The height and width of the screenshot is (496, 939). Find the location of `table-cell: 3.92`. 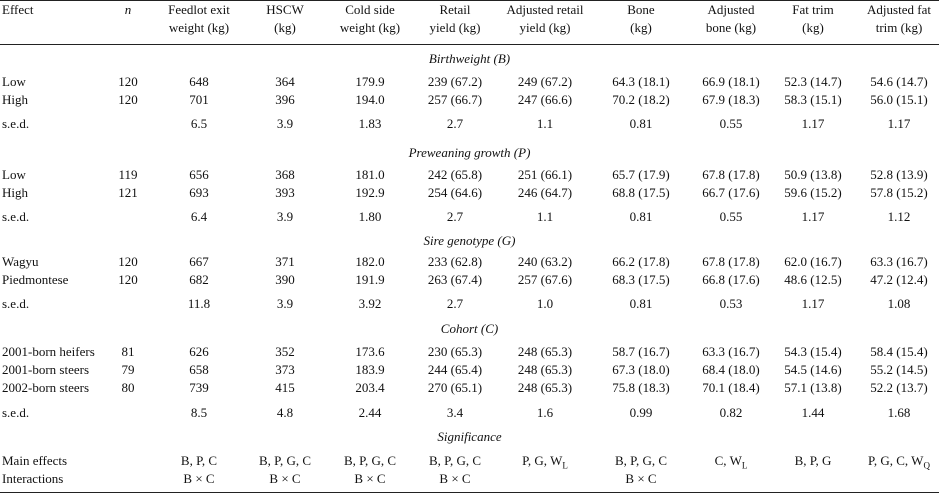

table-cell: 3.92 is located at coordinates (370, 303).